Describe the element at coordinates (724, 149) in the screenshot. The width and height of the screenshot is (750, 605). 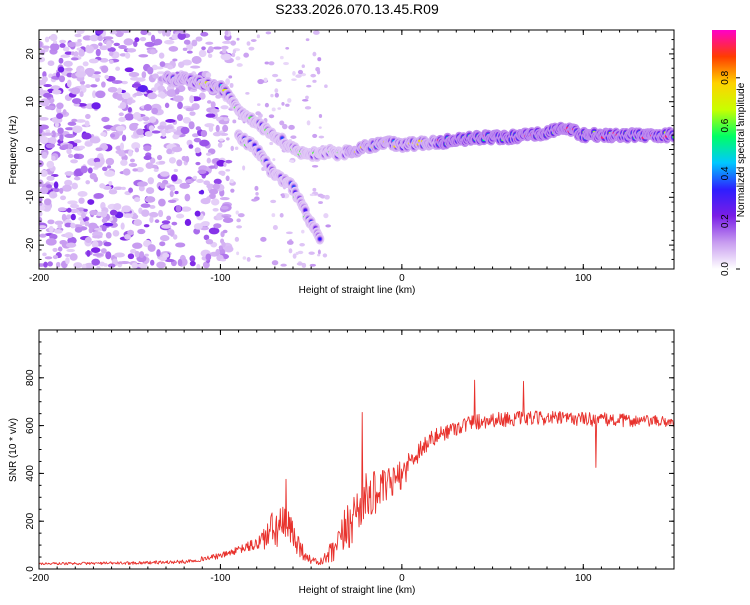
I see `colorbar-gradient` at that location.